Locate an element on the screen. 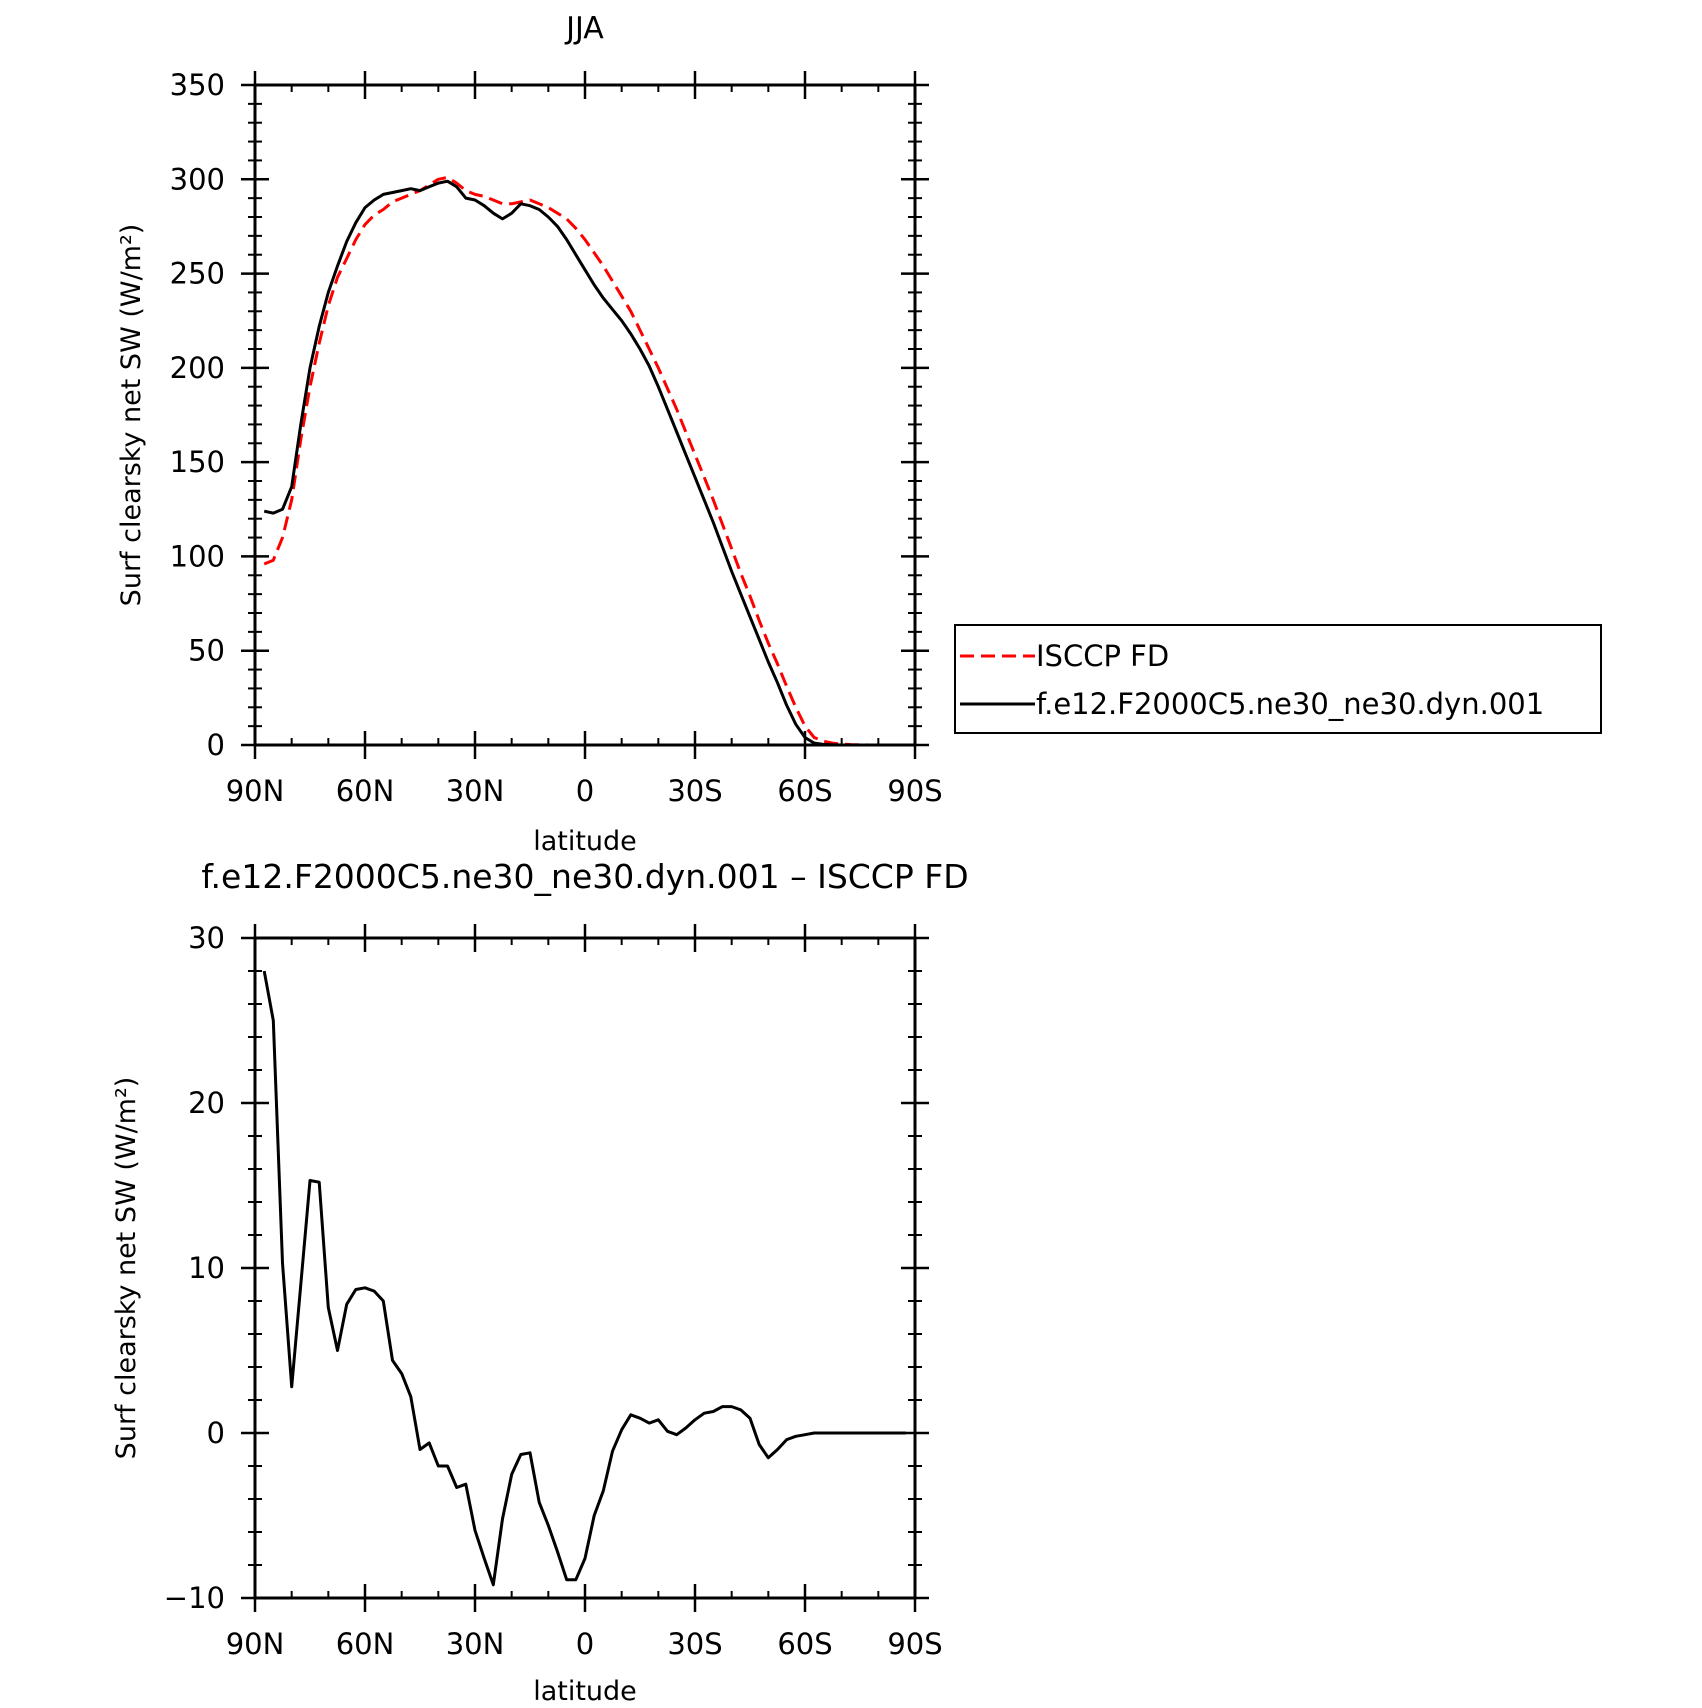 The image size is (1702, 1708). top-chart-legend: ISCCP FD f.e12.F2000C5.ne30_ne30.dyn.001 is located at coordinates (1278, 679).